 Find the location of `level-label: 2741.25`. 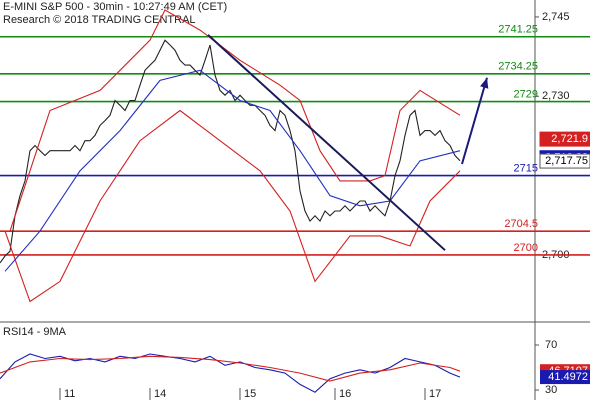

level-label: 2741.25 is located at coordinates (518, 30).